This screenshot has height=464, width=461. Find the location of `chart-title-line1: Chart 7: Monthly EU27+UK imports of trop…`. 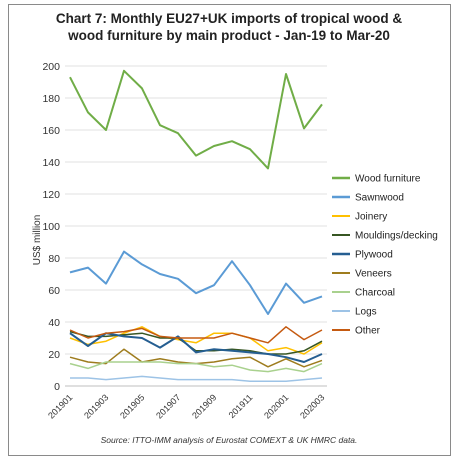

chart-title-line1: Chart 7: Monthly EU27+UK imports of trop… is located at coordinates (229, 18).